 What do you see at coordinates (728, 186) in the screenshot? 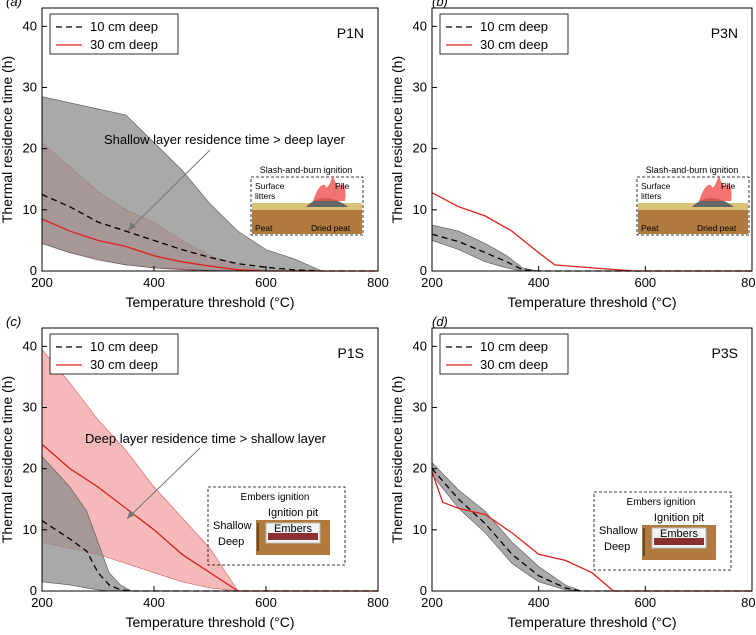
I see `inset-label: Pile` at bounding box center [728, 186].